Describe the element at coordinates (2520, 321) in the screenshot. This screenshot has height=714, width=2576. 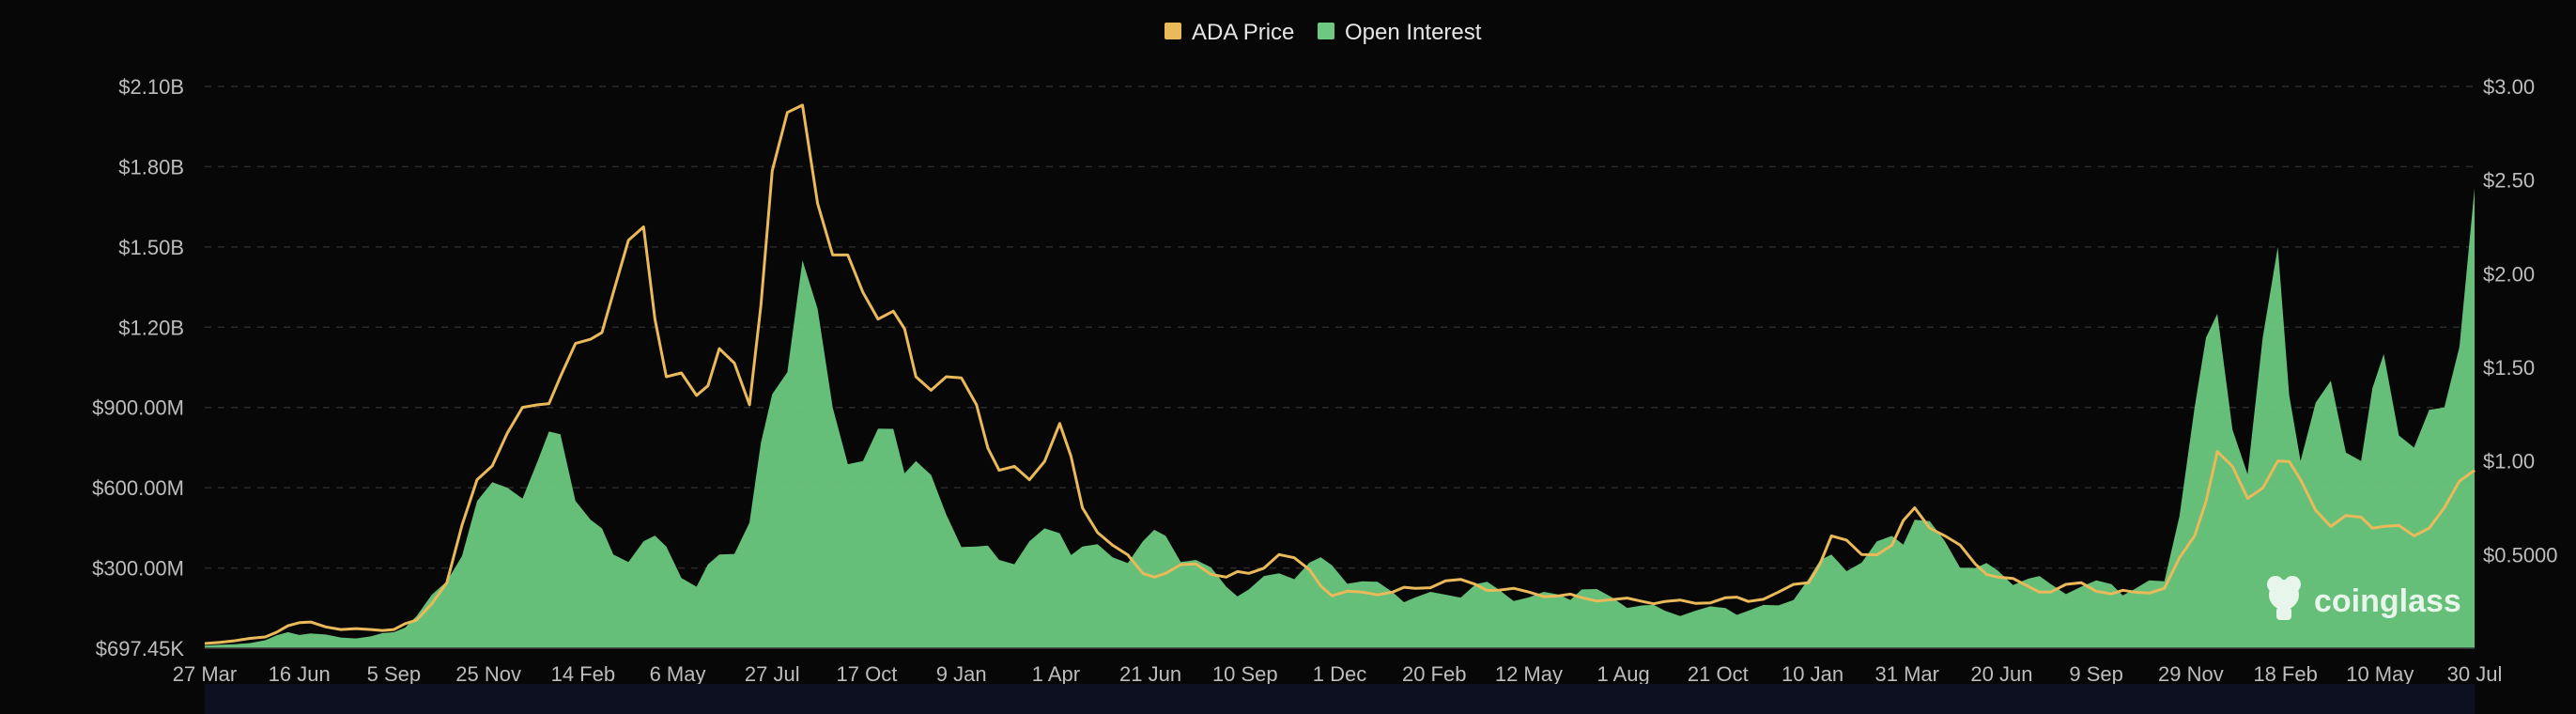
I see `right-axis-ticks: $0.5000 $1.00 $1.50 $2.00 $2.50 $3.00` at that location.